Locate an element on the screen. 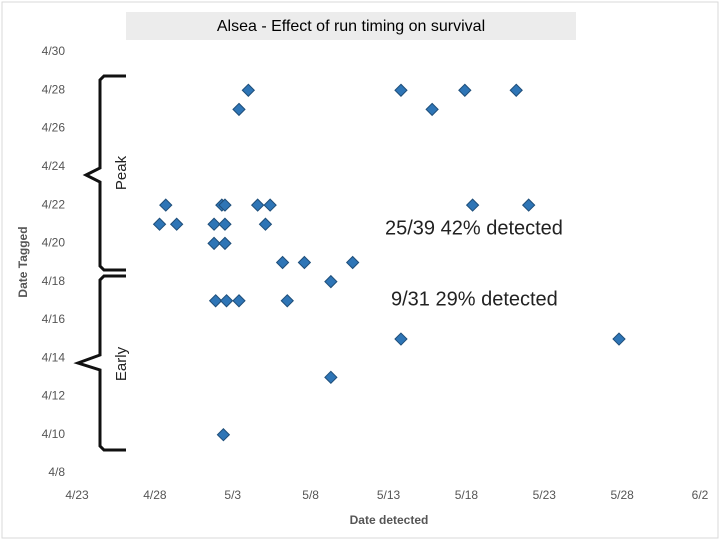  x-tick-label: 5/23 is located at coordinates (545, 495).